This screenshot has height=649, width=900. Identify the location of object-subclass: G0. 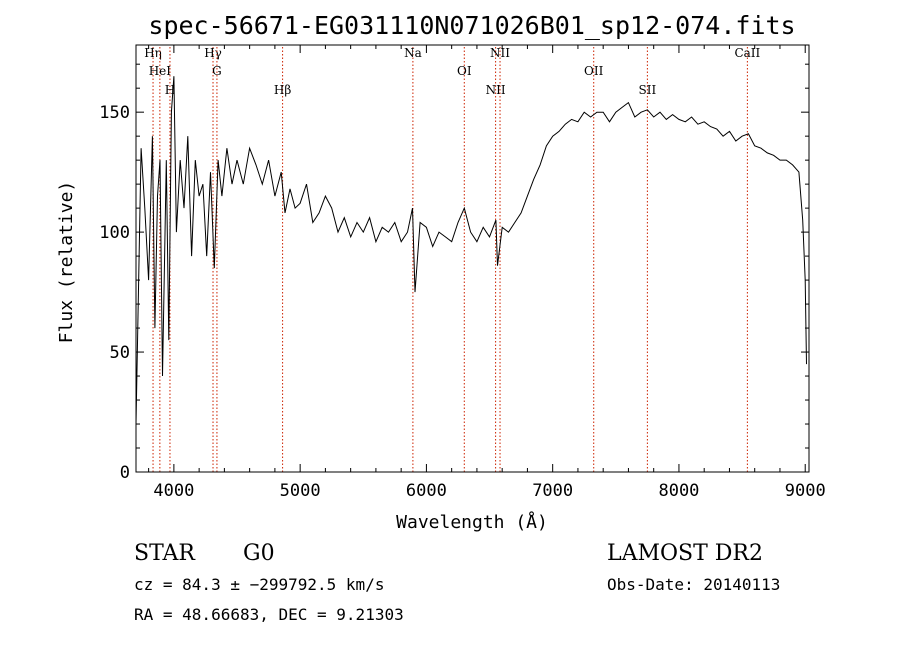
(259, 553).